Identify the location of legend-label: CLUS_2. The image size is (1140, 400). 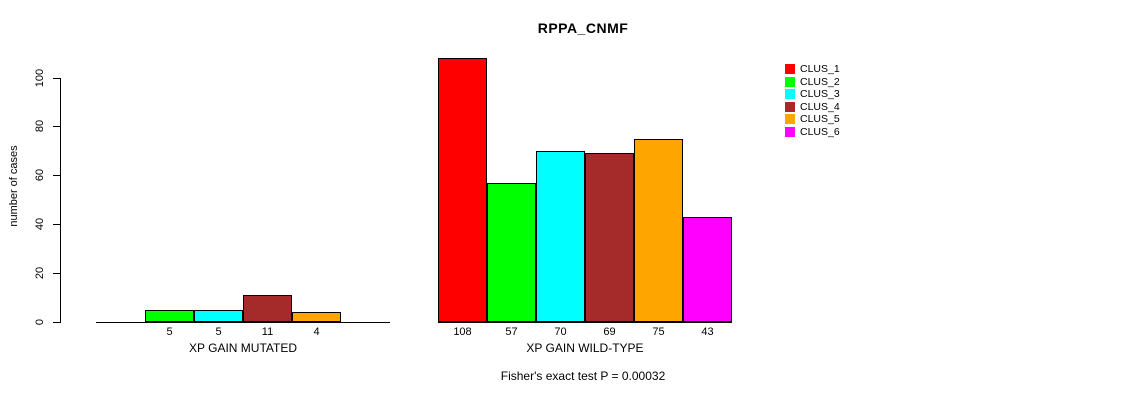
(820, 81).